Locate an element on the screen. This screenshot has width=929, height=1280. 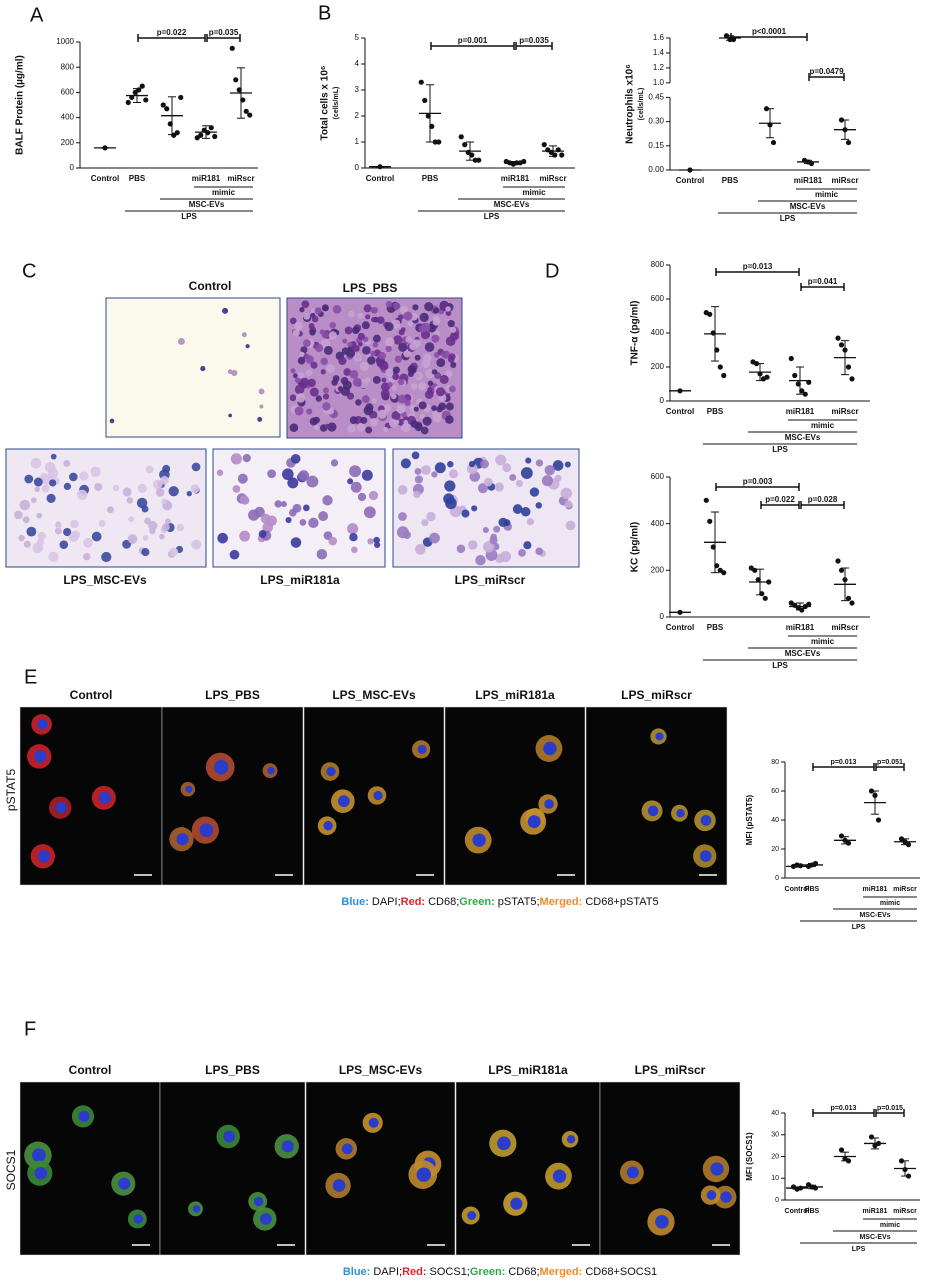
y-tick-label: 0.45 is located at coordinates (656, 97).